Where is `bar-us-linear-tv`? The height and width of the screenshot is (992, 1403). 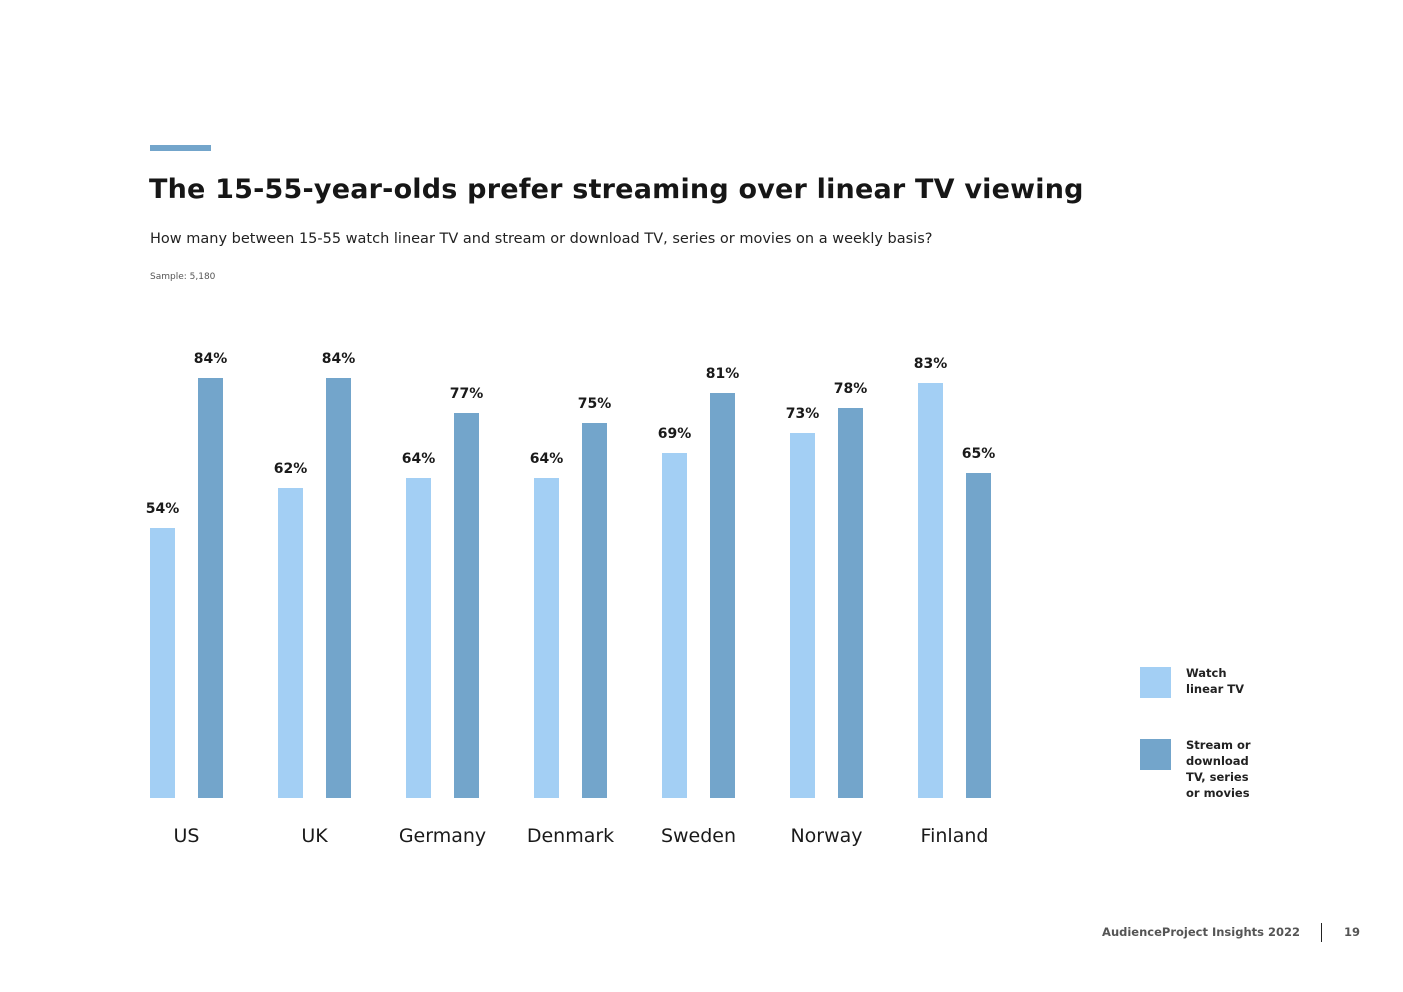
bar-us-linear-tv is located at coordinates (162, 663).